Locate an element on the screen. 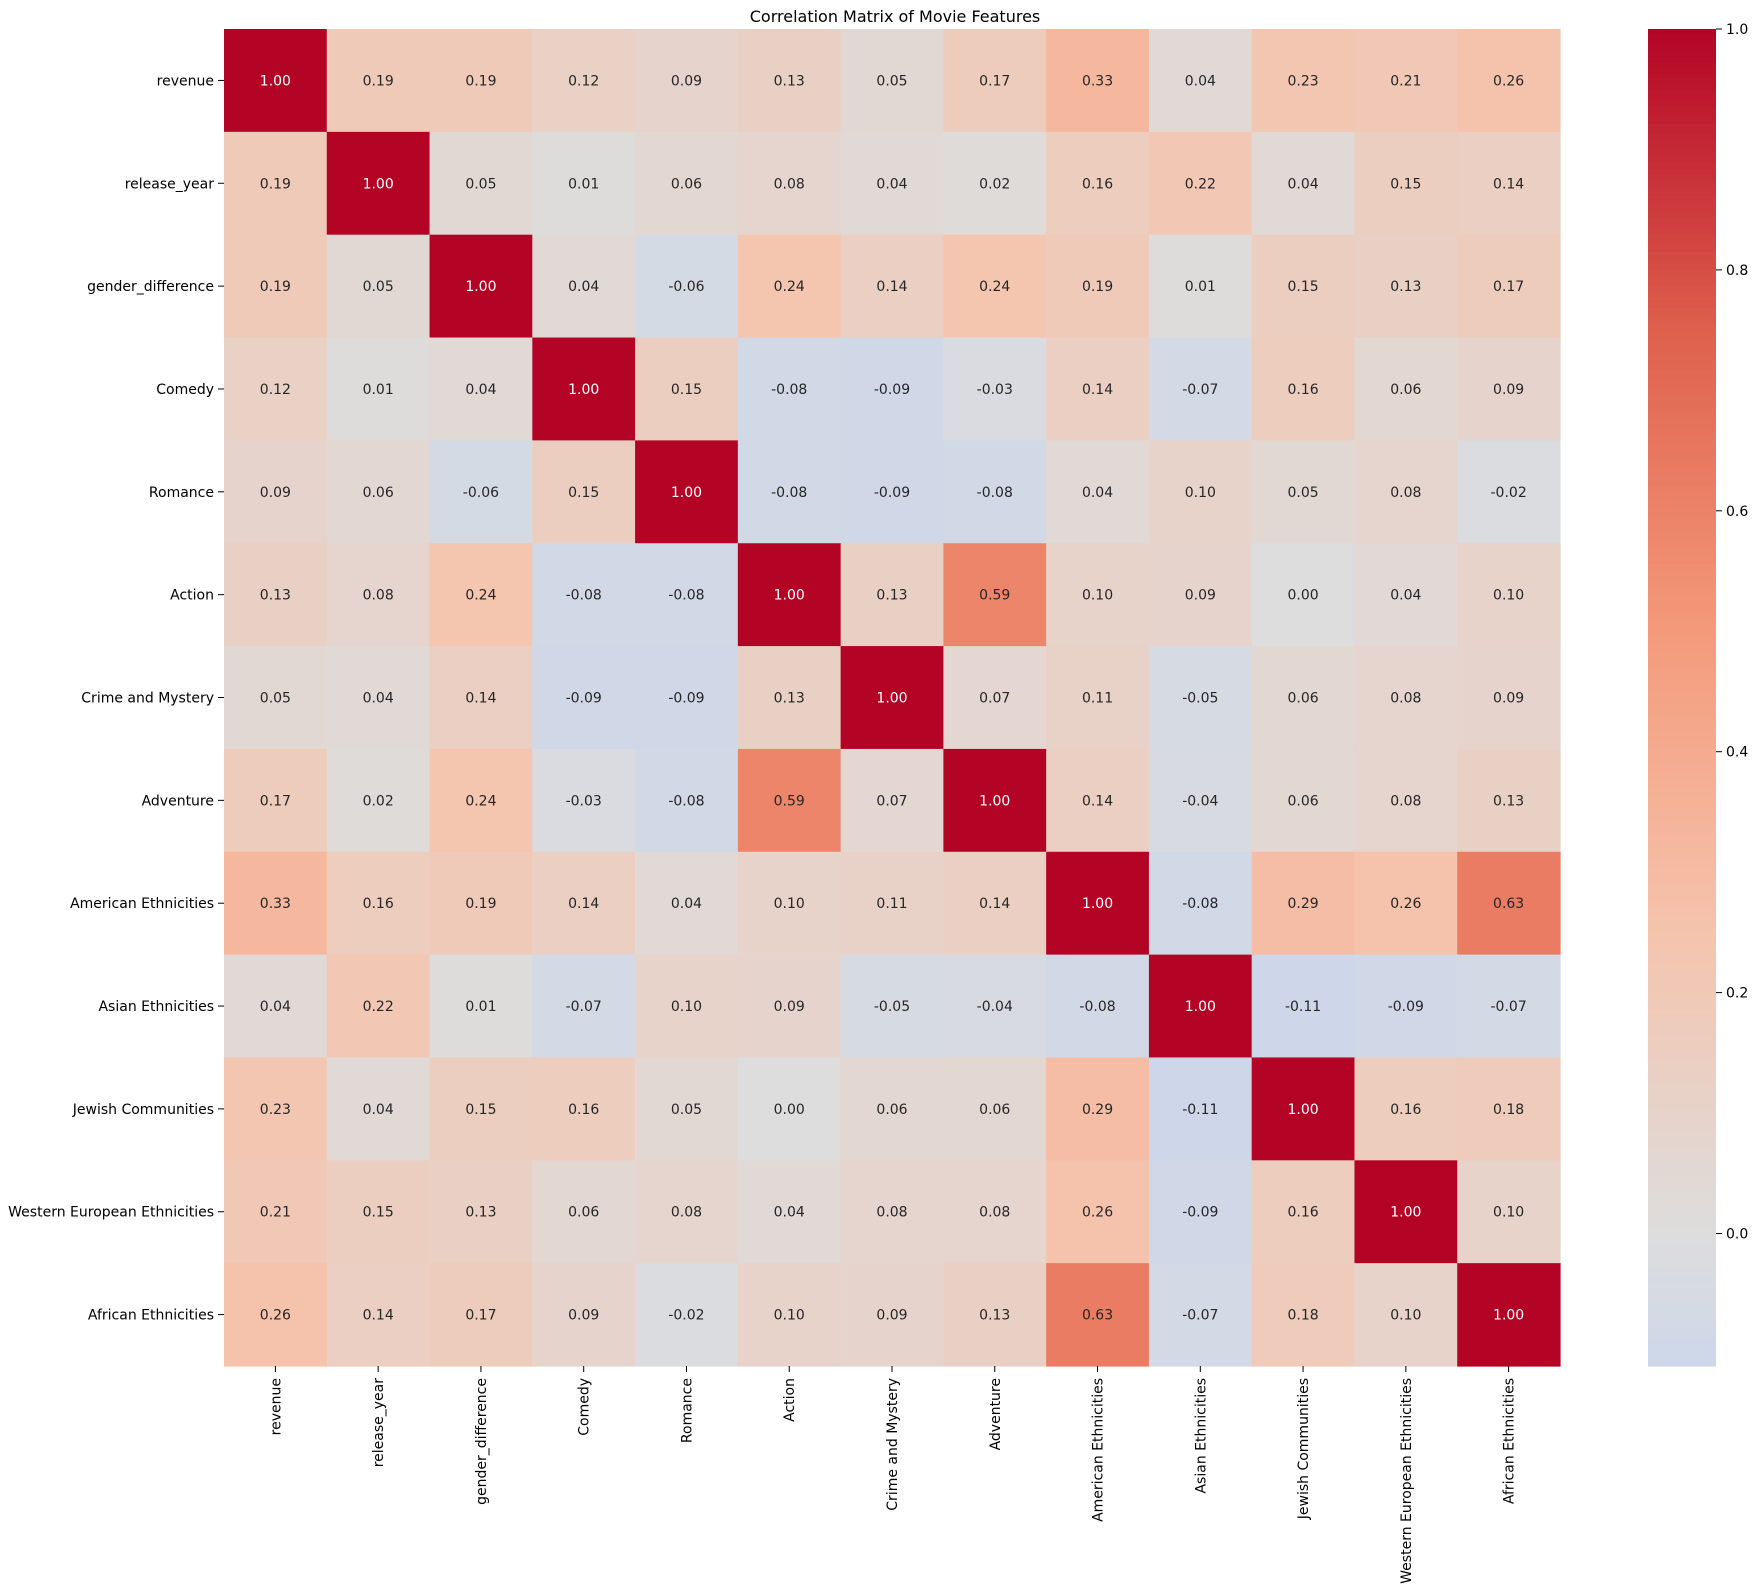 The height and width of the screenshot is (1590, 1756). heatmap-cell-western-european-ethnicities-american-ethnicities is located at coordinates (1098, 1212).